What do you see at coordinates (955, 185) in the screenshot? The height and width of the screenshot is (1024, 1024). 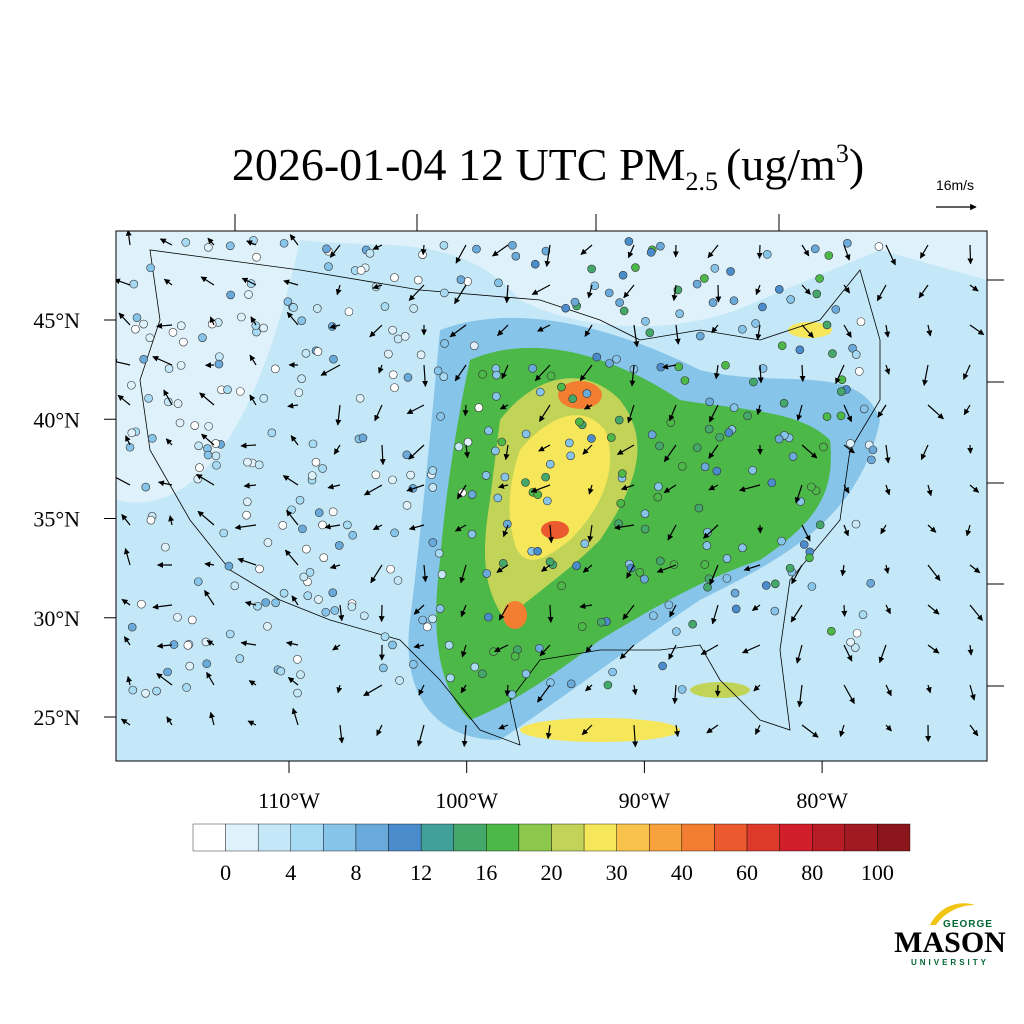 I see `vector-label: 16m/s` at bounding box center [955, 185].